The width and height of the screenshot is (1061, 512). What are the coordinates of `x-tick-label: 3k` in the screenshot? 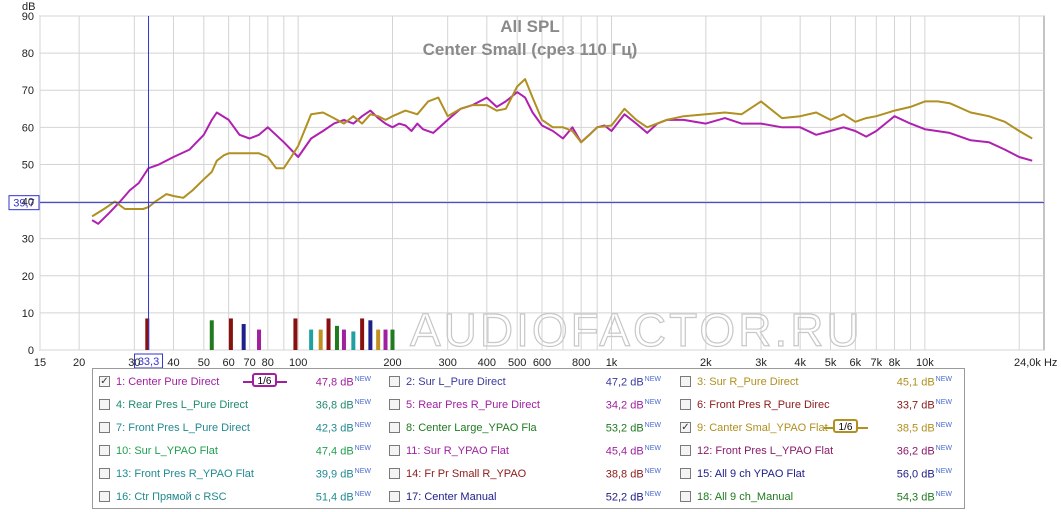 It's located at (761, 362).